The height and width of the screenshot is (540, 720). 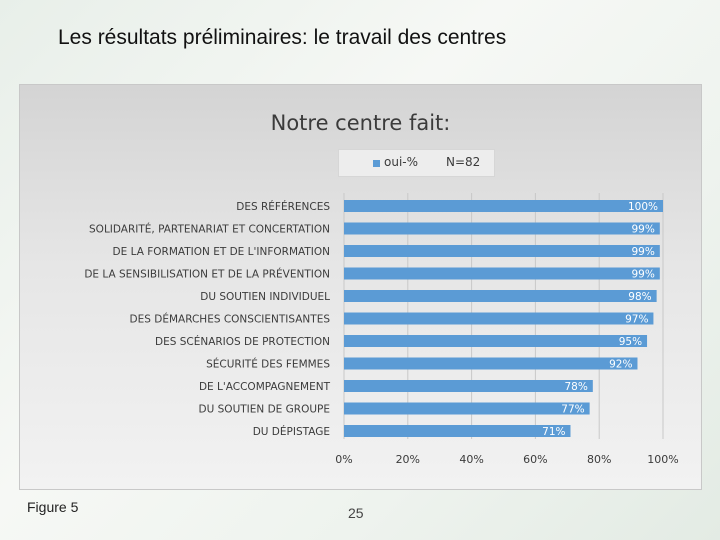 What do you see at coordinates (620, 365) in the screenshot?
I see `data-label: 92%` at bounding box center [620, 365].